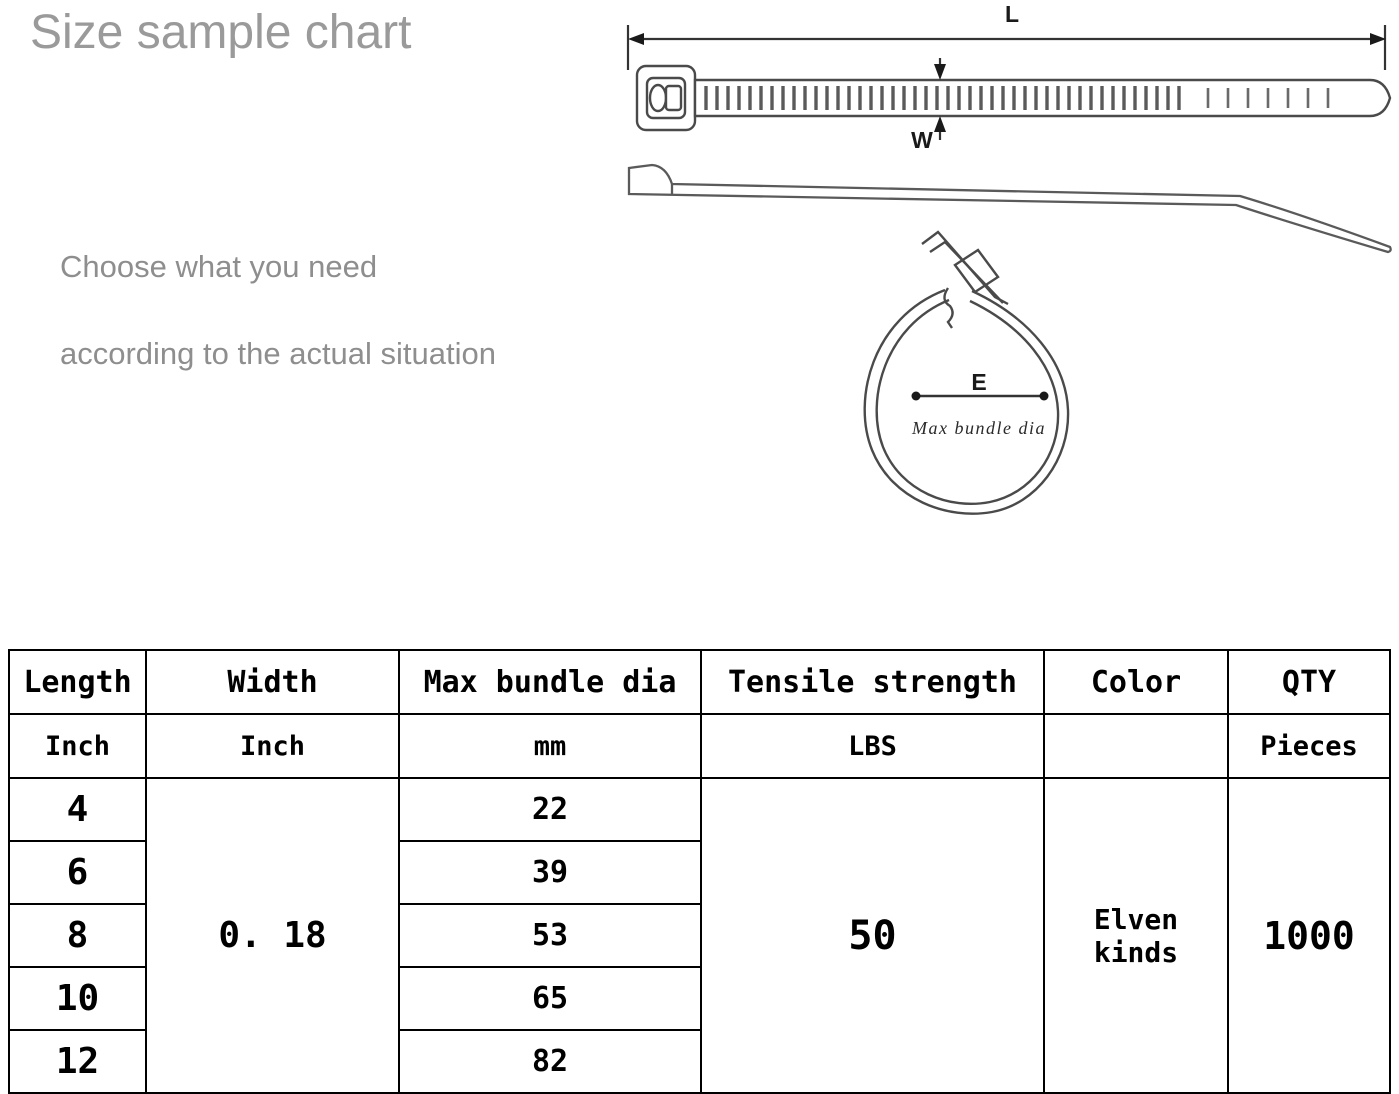 The height and width of the screenshot is (1094, 1399). I want to click on cell-length: 8, so click(77, 935).